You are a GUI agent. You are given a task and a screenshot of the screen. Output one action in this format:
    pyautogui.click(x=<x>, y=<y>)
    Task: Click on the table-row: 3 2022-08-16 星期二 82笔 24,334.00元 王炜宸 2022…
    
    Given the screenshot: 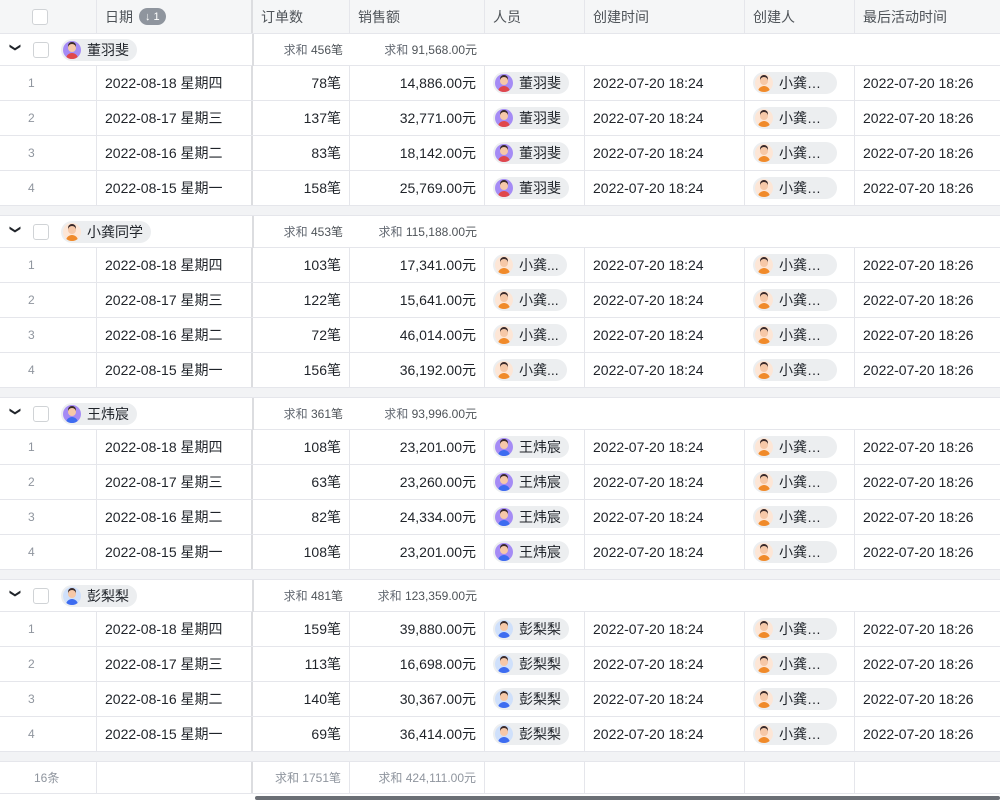 What is the action you would take?
    pyautogui.click(x=500, y=517)
    